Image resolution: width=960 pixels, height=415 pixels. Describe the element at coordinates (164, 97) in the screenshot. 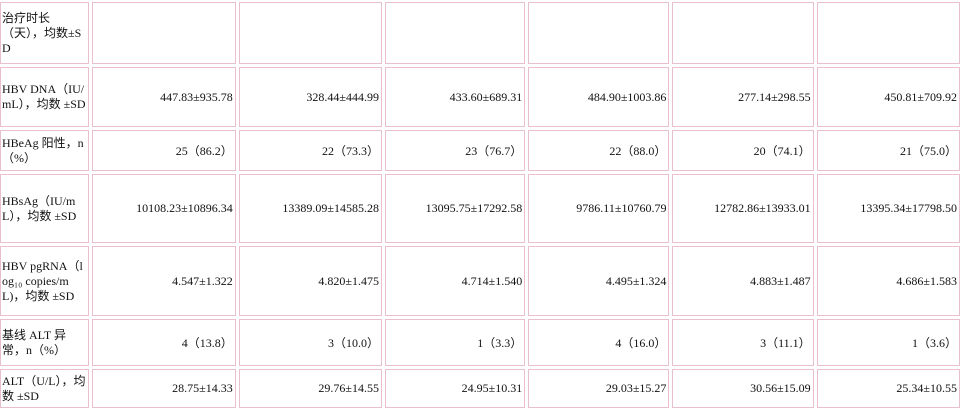

I see `value-cell: 447.83±935.78` at that location.